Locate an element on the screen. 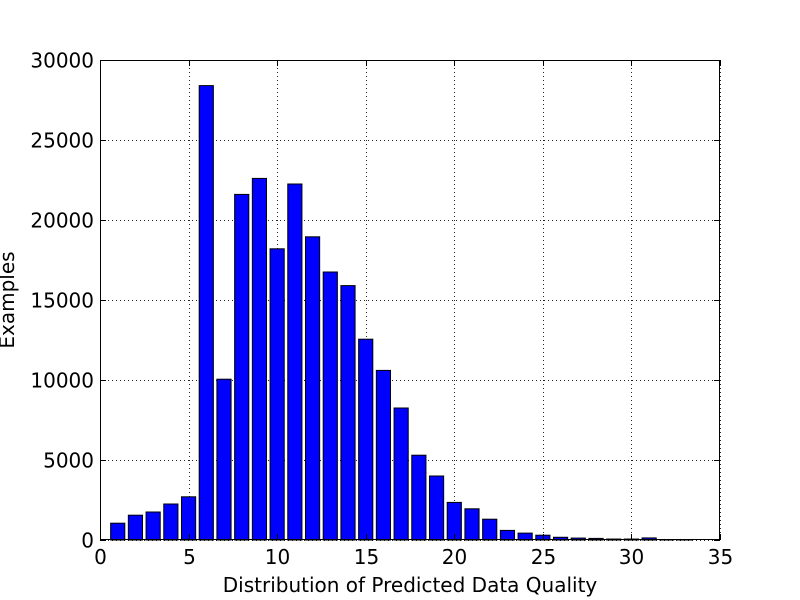 This screenshot has width=800, height=600. x-tick-label: 0 is located at coordinates (100, 557).